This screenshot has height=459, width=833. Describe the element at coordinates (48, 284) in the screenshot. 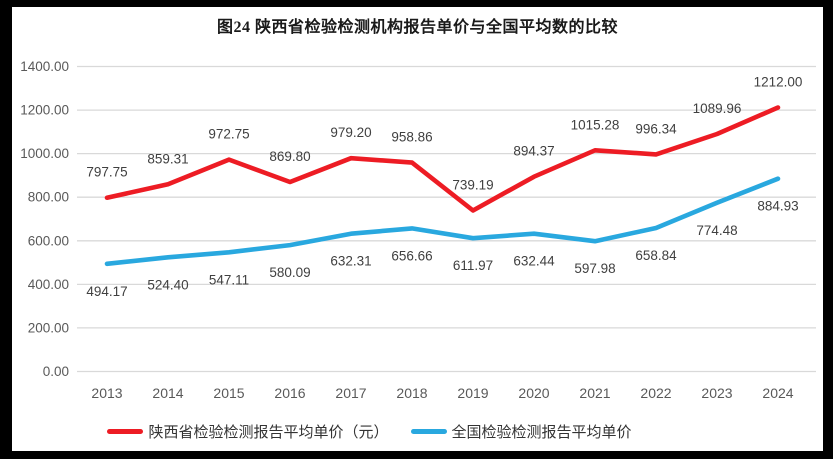

I see `y-axis-tick-label: 400.00` at that location.